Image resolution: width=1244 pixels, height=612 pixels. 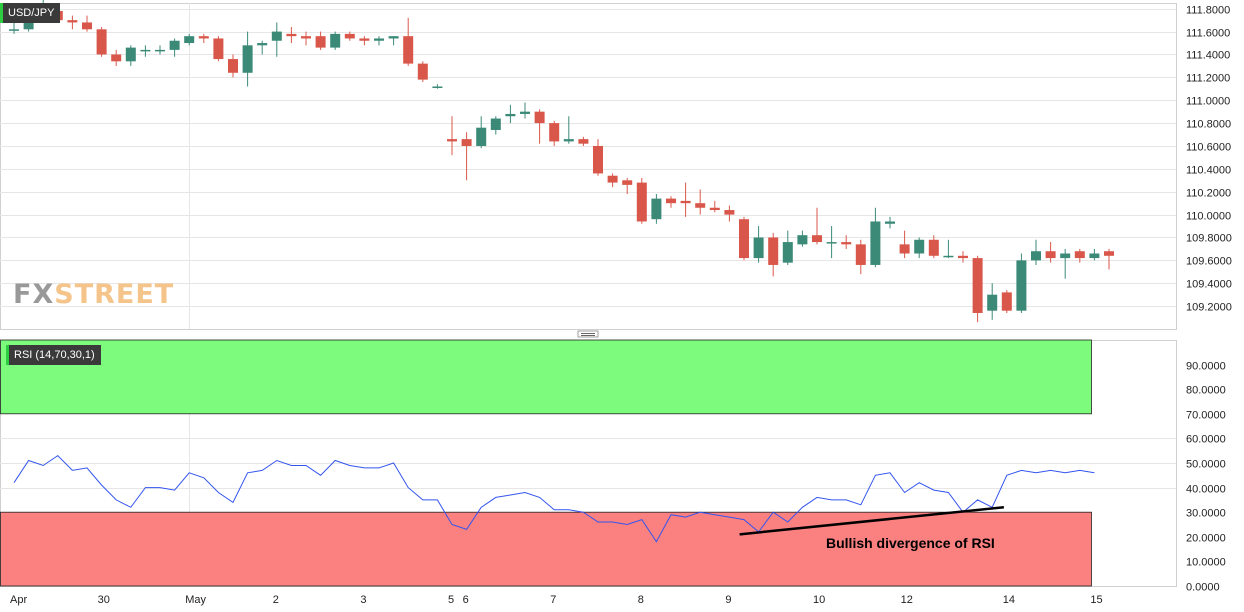 I want to click on rsi-tick-label: 50.0000, so click(x=1206, y=465).